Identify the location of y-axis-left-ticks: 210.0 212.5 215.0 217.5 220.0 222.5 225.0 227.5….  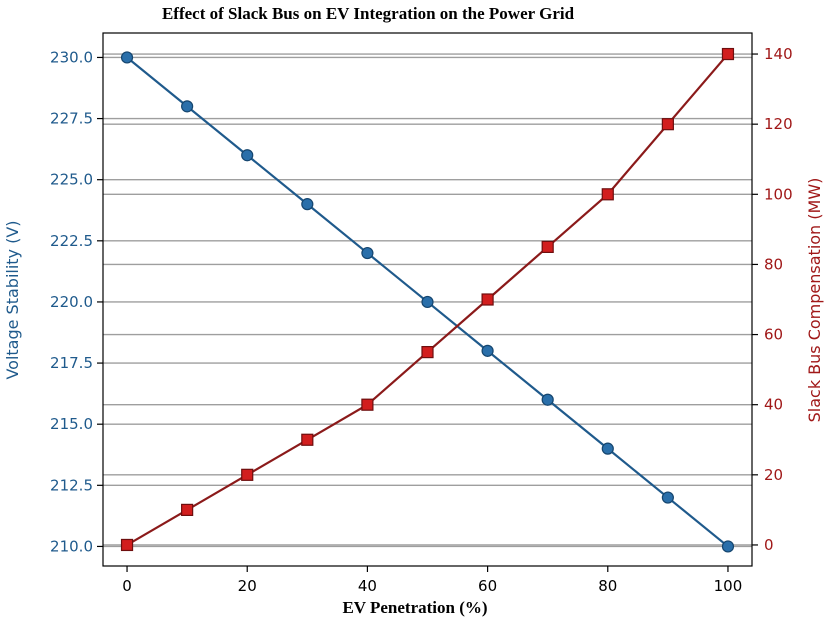
(76, 301).